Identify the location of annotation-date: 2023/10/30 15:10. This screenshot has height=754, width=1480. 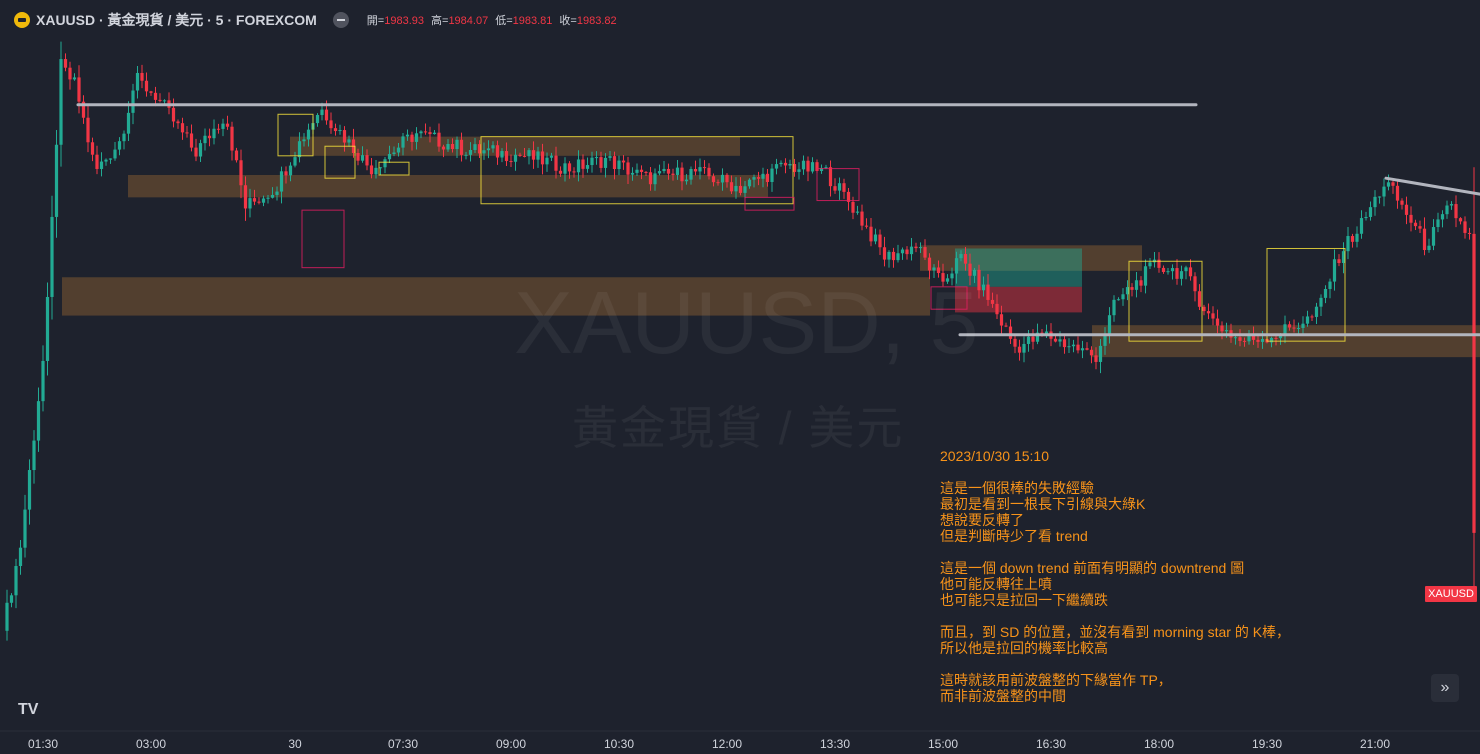
(994, 456).